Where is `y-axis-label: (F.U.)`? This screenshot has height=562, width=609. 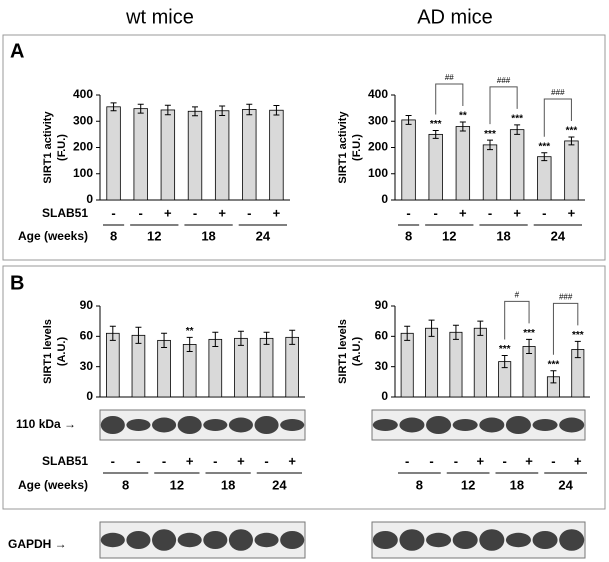 y-axis-label: (F.U.) is located at coordinates (357, 147).